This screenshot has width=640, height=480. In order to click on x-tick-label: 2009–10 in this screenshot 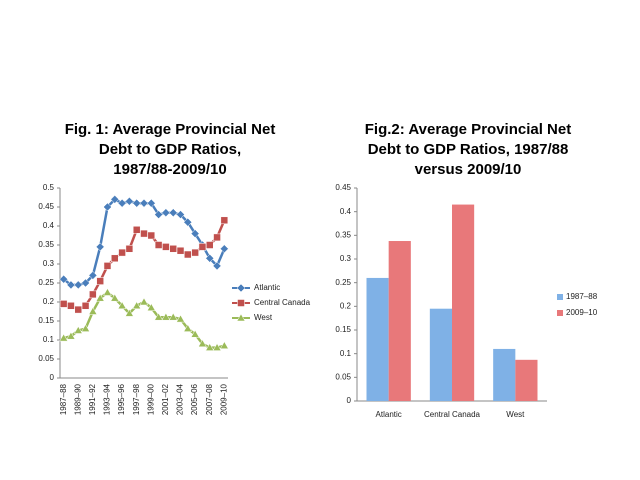, I will do `click(223, 399)`.